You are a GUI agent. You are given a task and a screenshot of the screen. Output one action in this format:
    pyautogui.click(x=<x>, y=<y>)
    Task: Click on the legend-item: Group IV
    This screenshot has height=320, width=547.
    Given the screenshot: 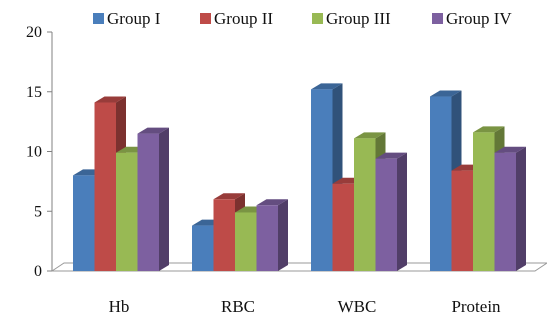 What is the action you would take?
    pyautogui.click(x=472, y=18)
    